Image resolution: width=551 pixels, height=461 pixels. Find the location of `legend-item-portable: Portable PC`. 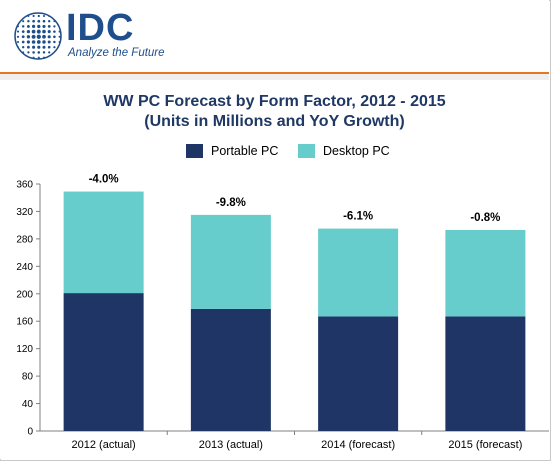

legend-item-portable: Portable PC is located at coordinates (232, 151).